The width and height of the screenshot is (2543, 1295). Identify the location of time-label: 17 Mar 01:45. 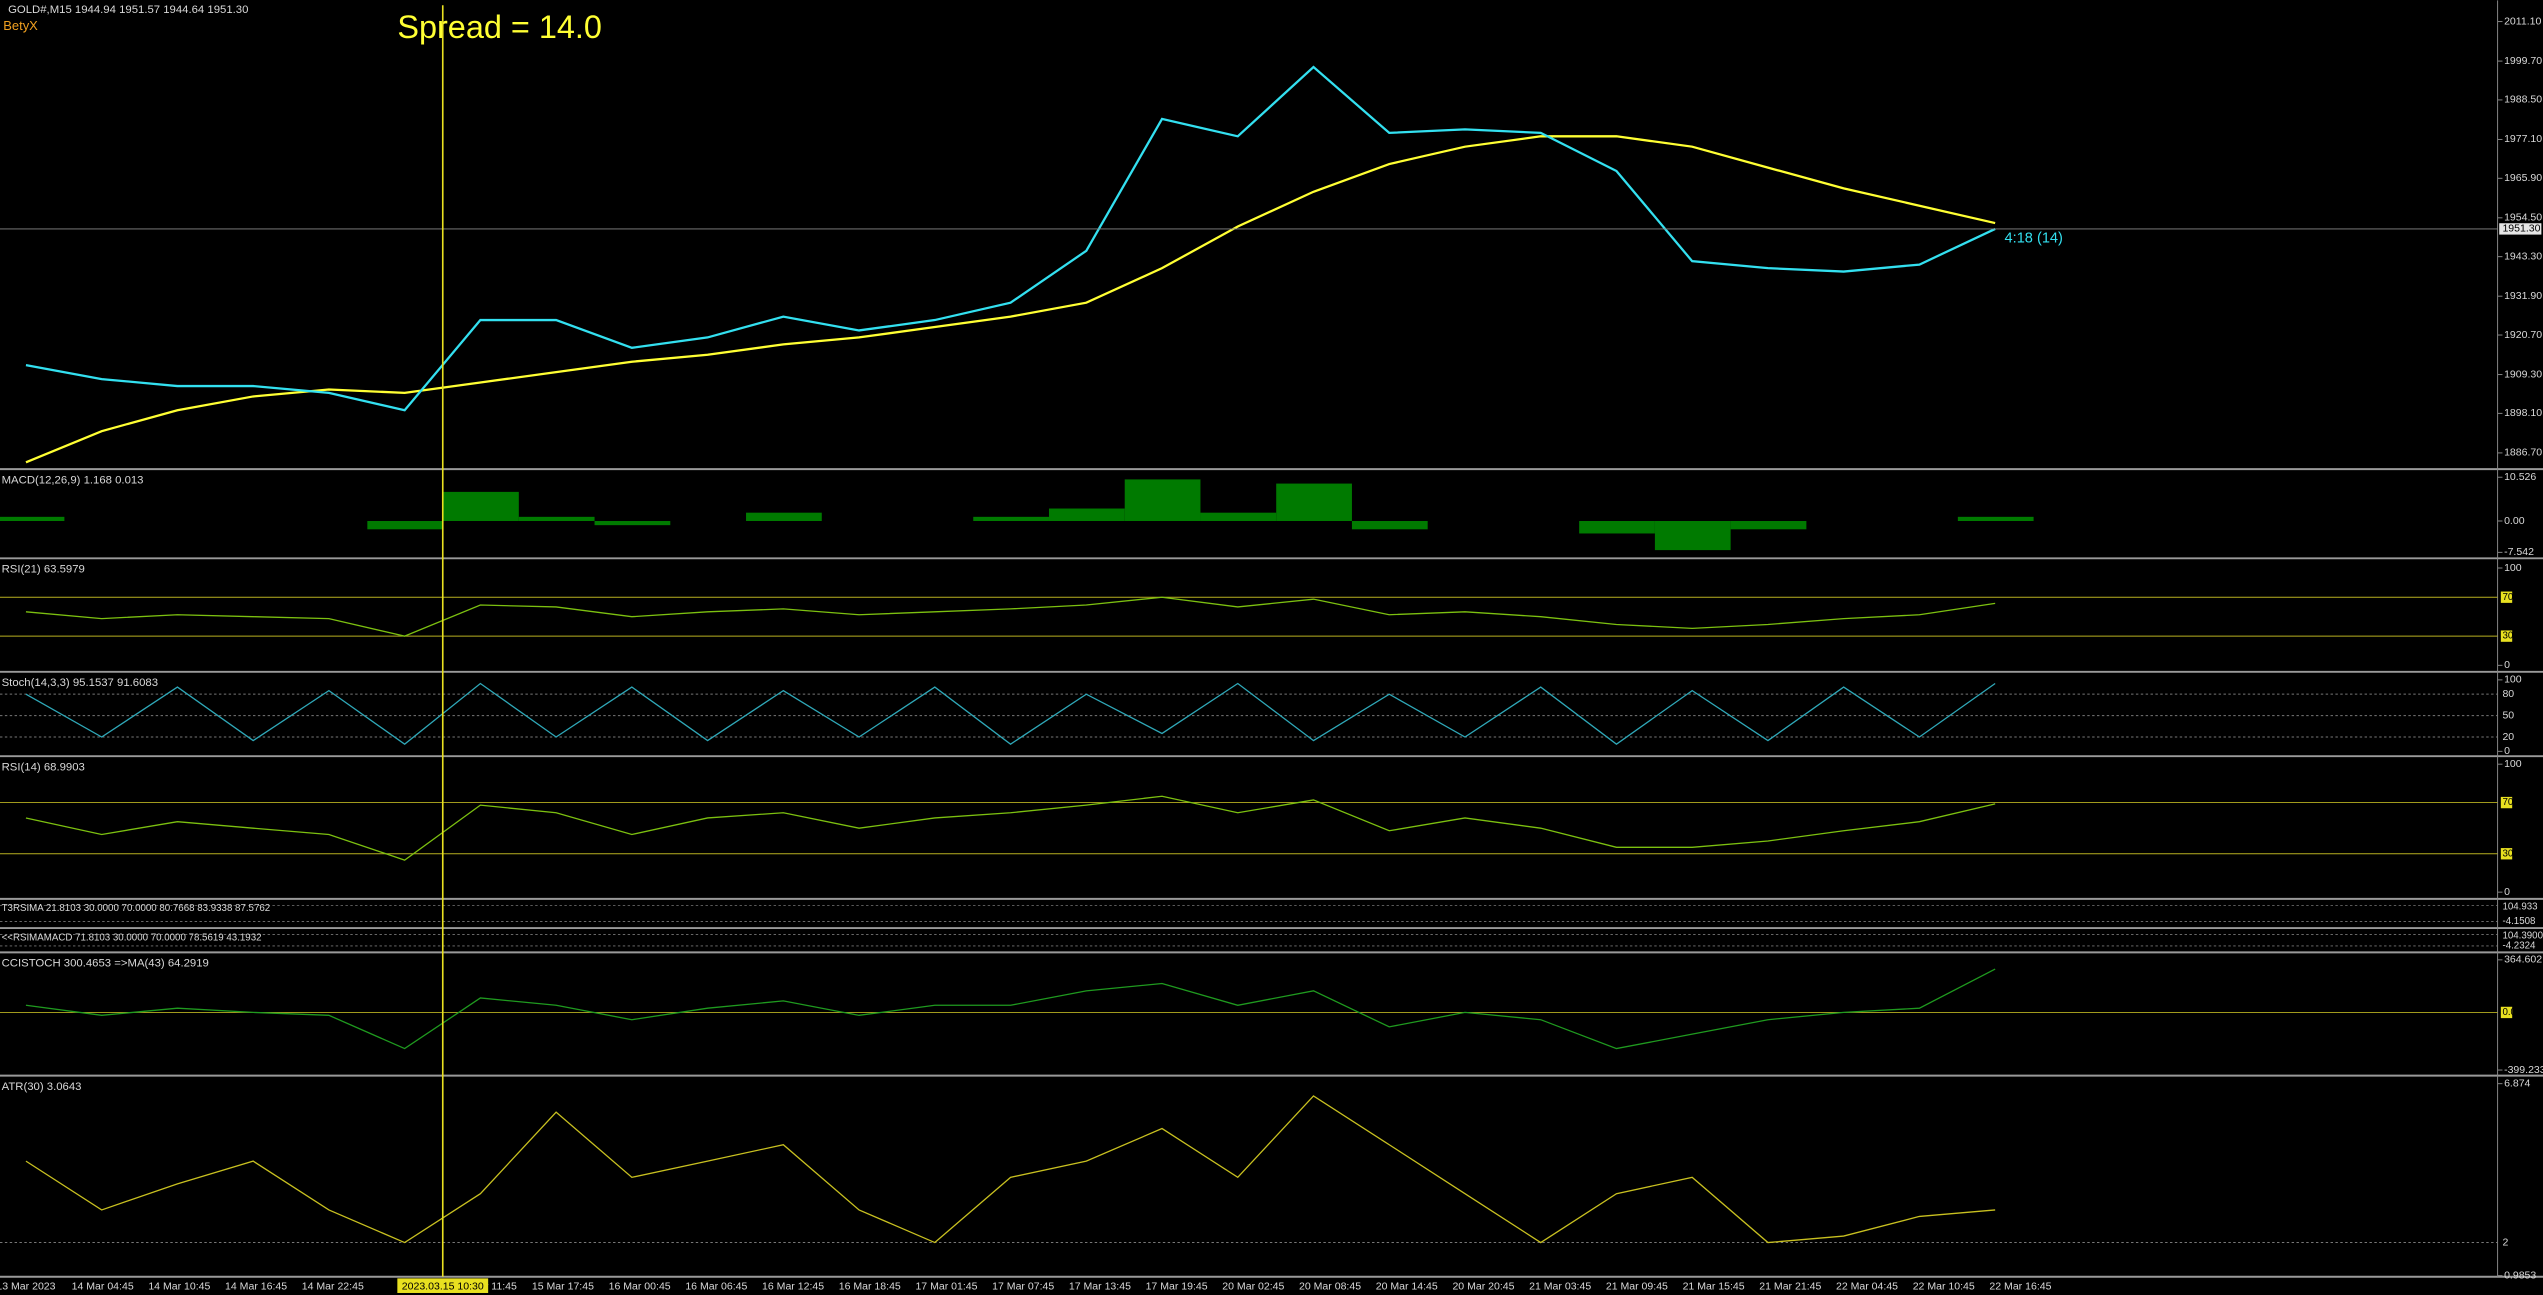
(946, 1286).